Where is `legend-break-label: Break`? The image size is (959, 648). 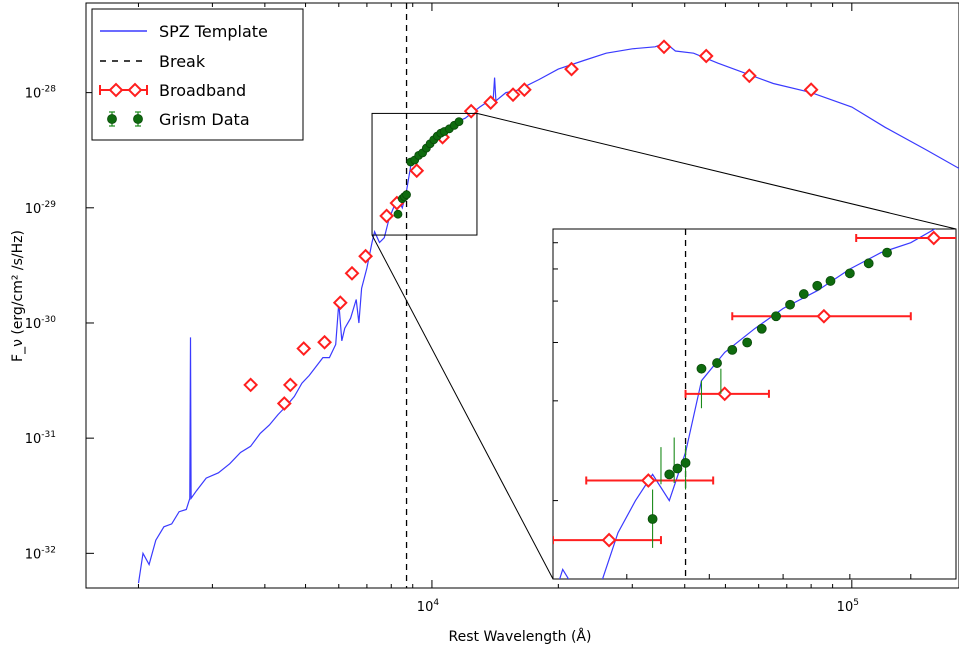 legend-break-label: Break is located at coordinates (182, 61).